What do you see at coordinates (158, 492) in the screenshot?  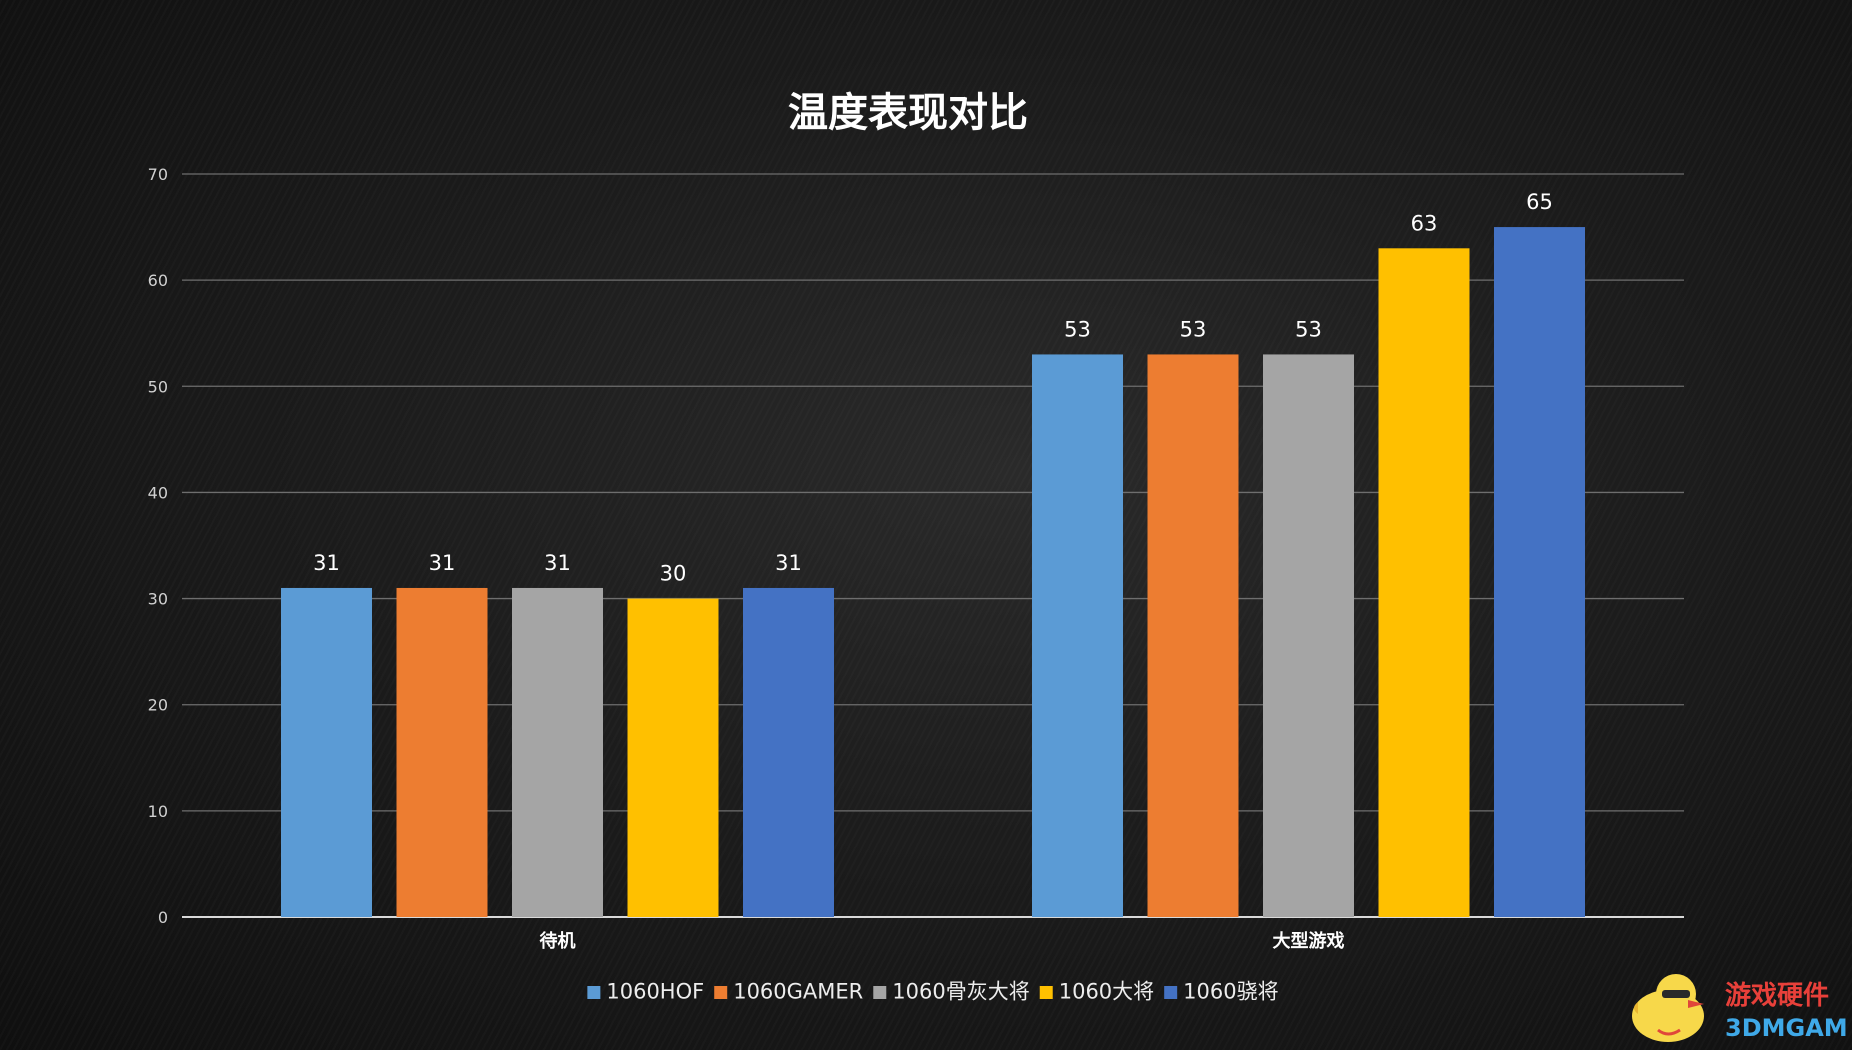 I see `y-tick-label: 40` at bounding box center [158, 492].